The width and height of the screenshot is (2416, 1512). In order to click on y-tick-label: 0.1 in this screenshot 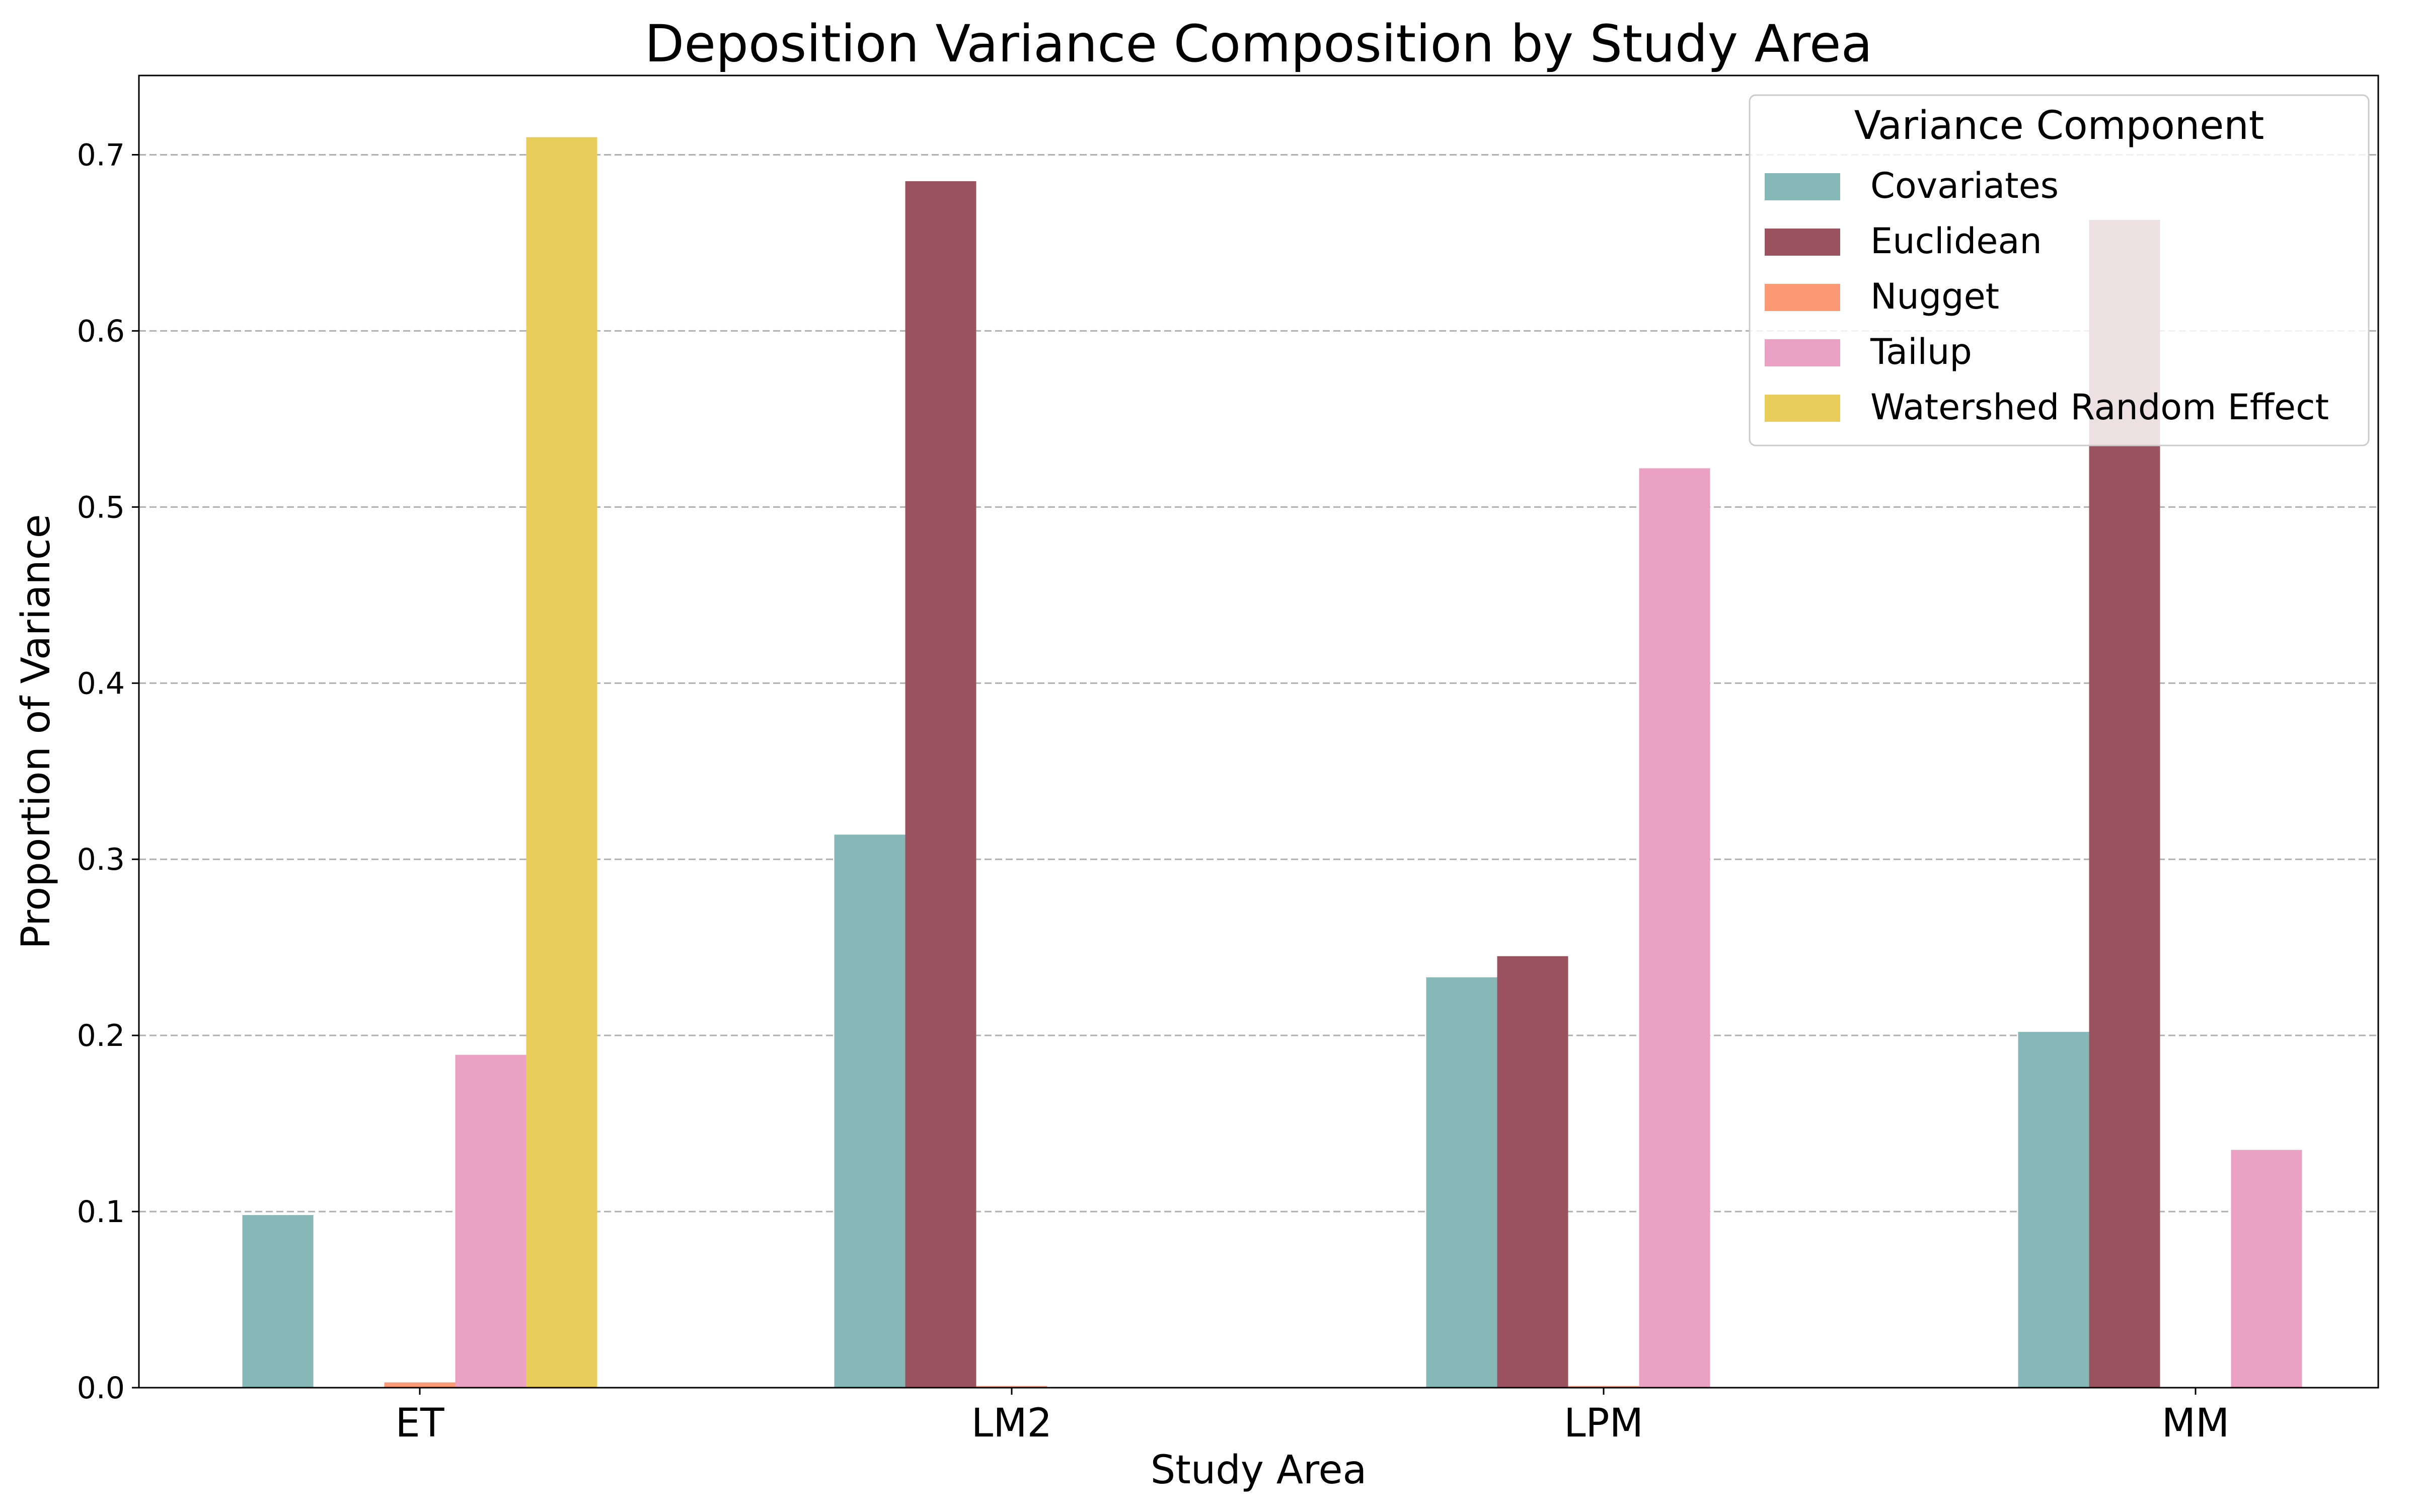, I will do `click(101, 1212)`.